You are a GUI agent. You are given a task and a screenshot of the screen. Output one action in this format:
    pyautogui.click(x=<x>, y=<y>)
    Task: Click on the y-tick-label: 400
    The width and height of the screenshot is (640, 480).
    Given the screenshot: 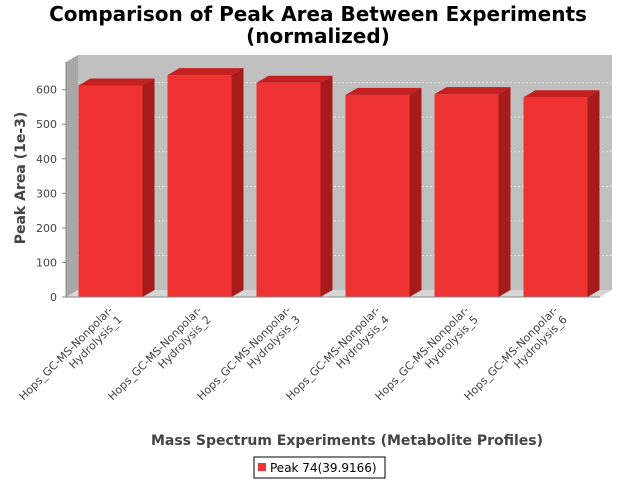 What is the action you would take?
    pyautogui.click(x=46, y=159)
    